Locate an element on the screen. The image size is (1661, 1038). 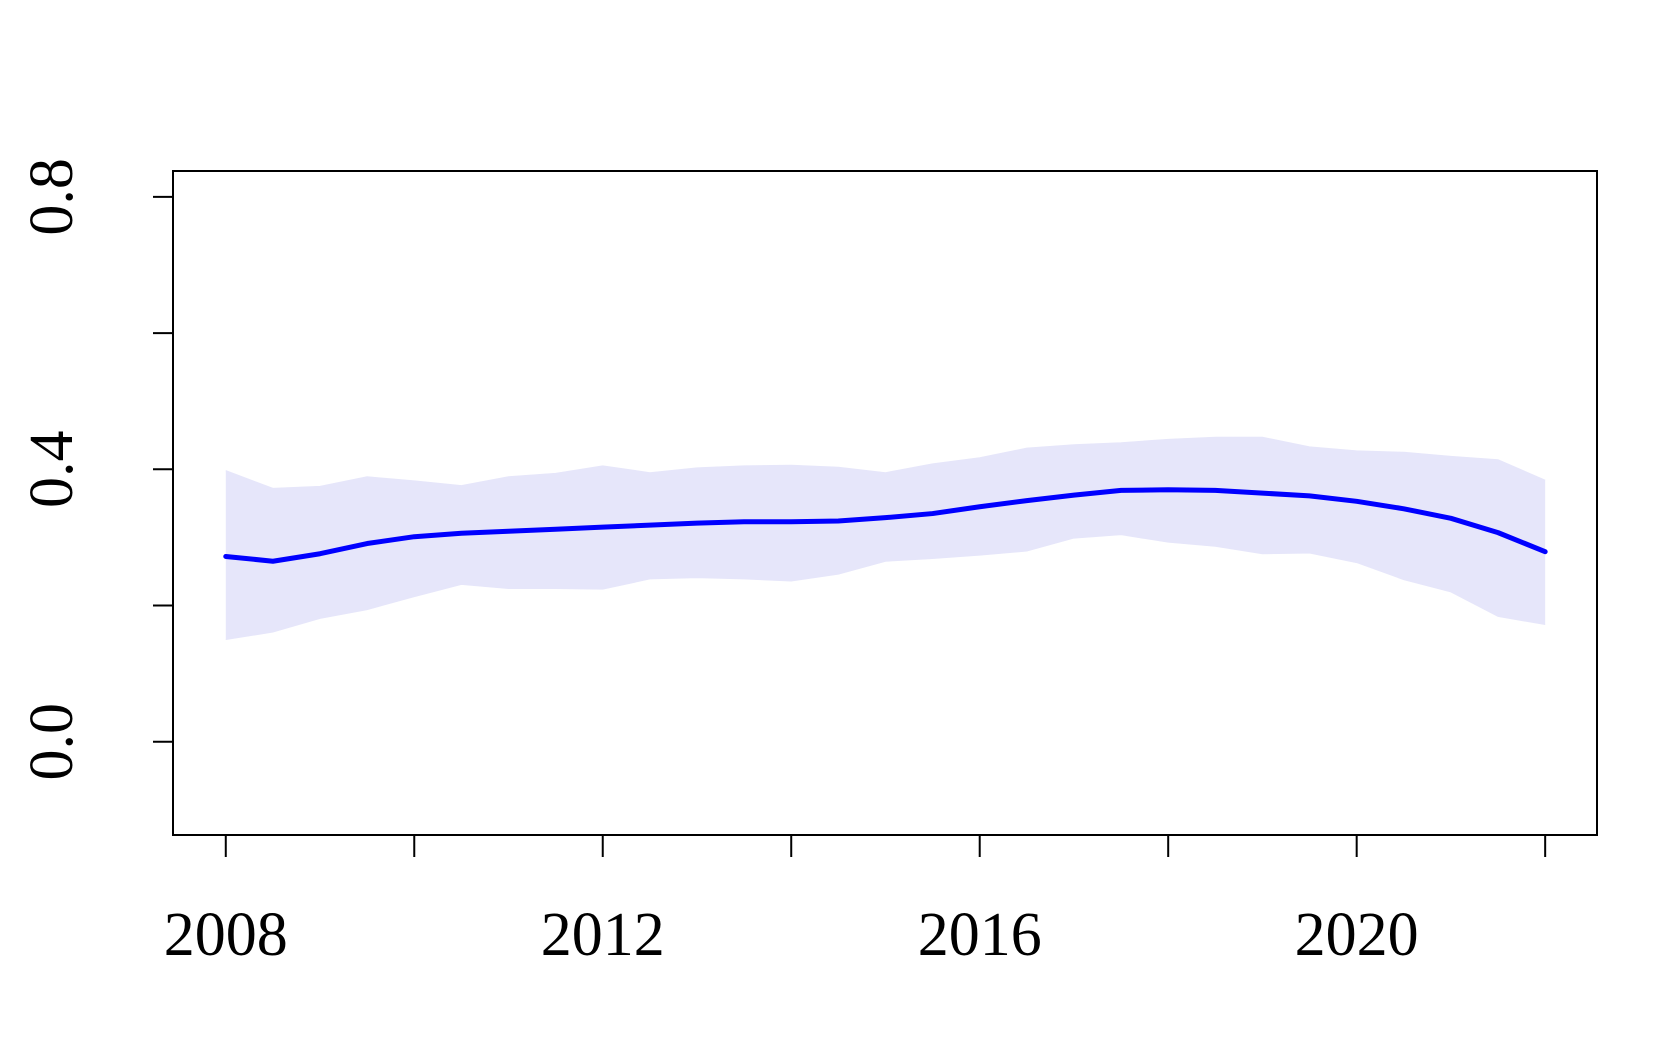
x-tick-label: 2016 is located at coordinates (980, 935).